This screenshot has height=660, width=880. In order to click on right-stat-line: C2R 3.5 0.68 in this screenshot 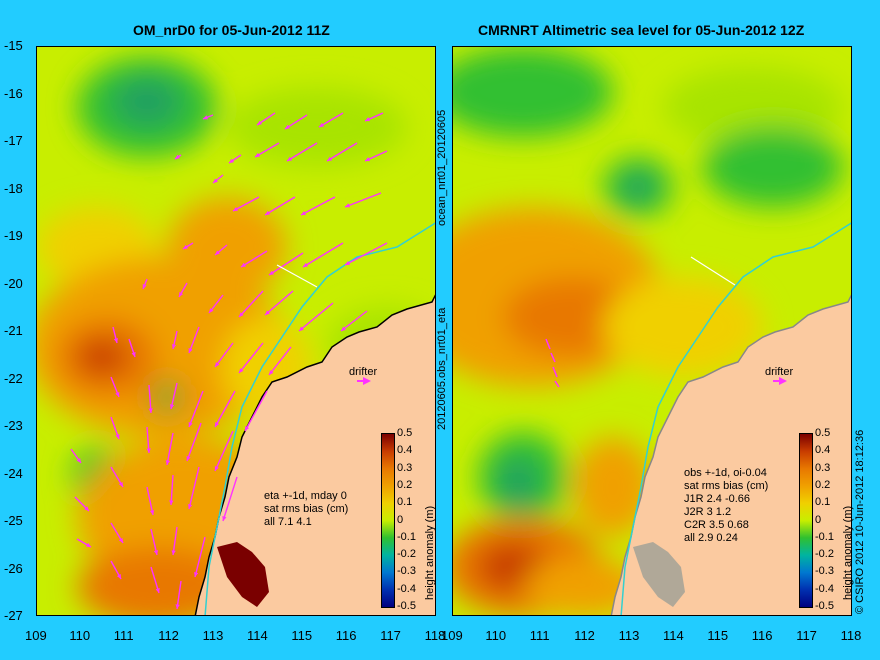, I will do `click(716, 525)`.